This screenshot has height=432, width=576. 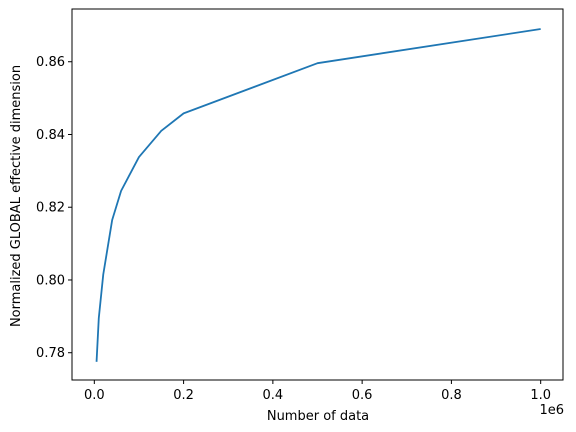 What do you see at coordinates (50, 208) in the screenshot?
I see `y-tick-label: 0.82` at bounding box center [50, 208].